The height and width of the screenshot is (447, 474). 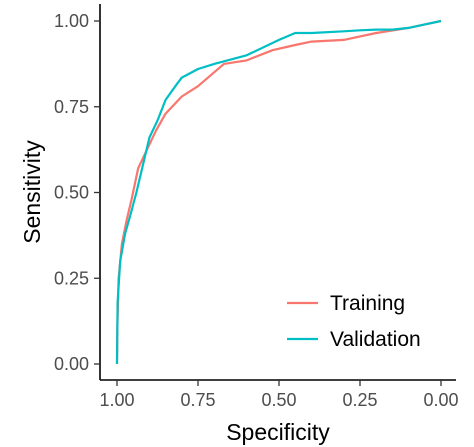 What do you see at coordinates (71, 193) in the screenshot?
I see `y-tick-label: 0.50` at bounding box center [71, 193].